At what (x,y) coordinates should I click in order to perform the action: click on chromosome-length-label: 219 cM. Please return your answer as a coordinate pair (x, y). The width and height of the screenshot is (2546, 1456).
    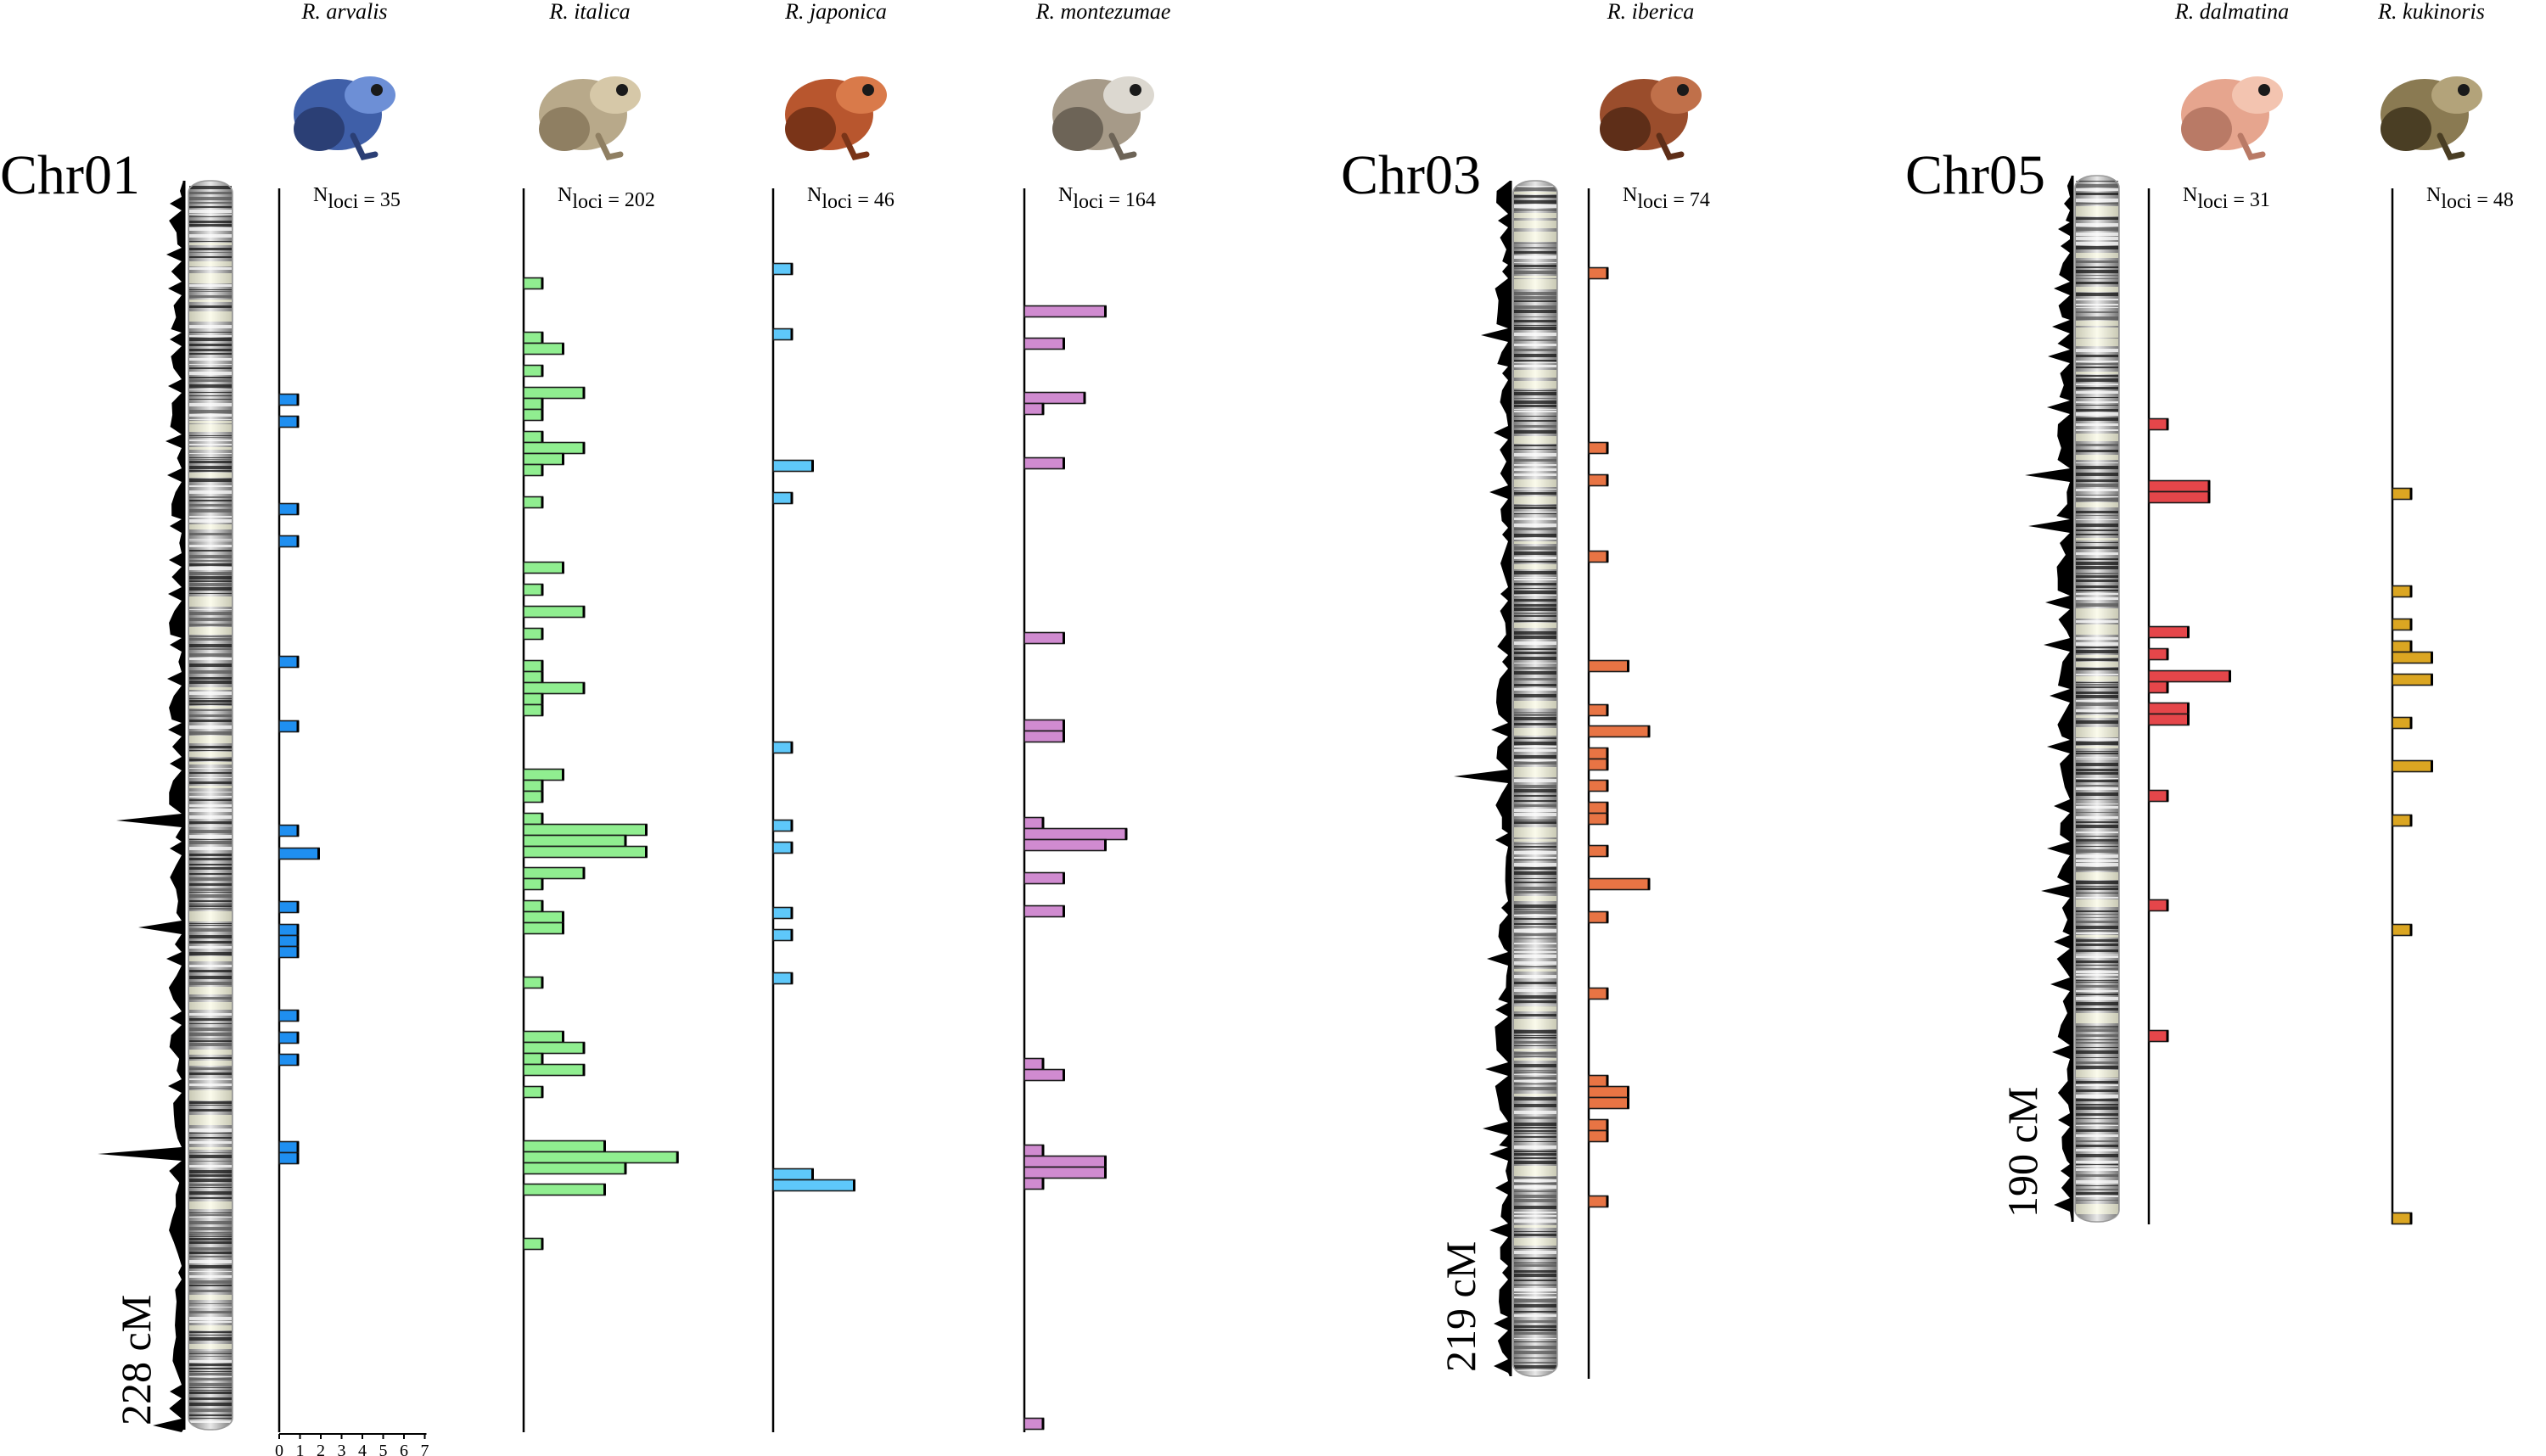
    Looking at the image, I should click on (1460, 1307).